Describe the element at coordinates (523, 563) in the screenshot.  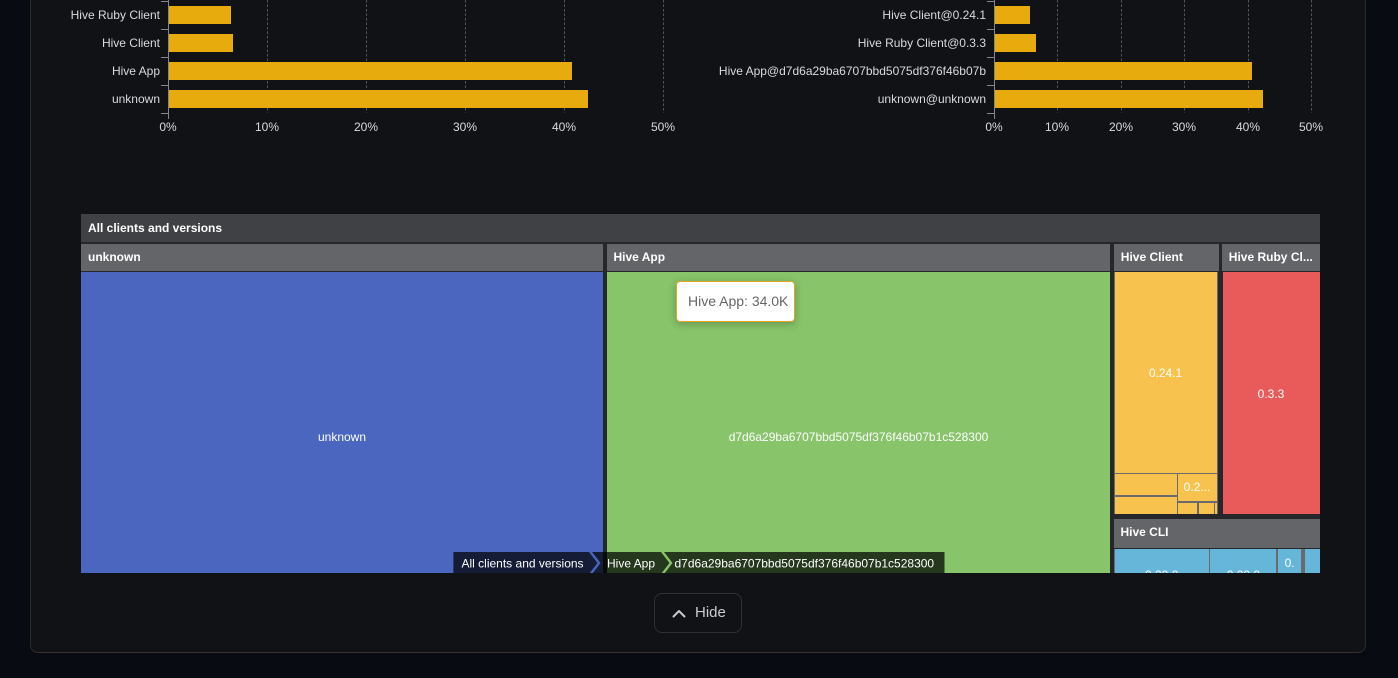
I see `svg-text: All clients and versions` at that location.